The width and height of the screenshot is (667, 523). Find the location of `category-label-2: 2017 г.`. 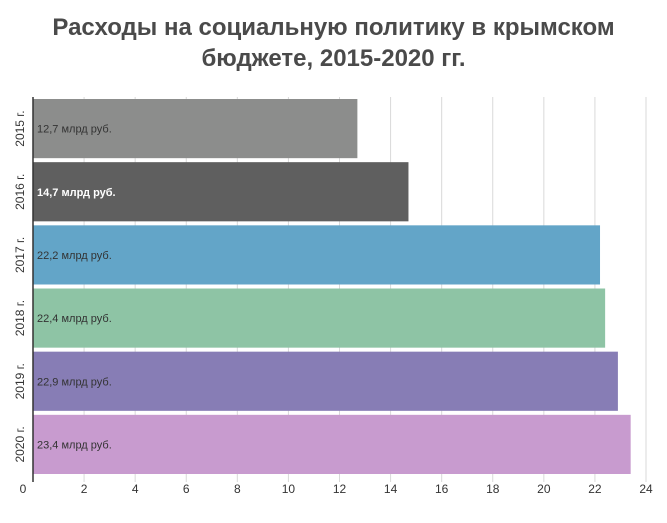

category-label-2: 2017 г. is located at coordinates (20, 255).